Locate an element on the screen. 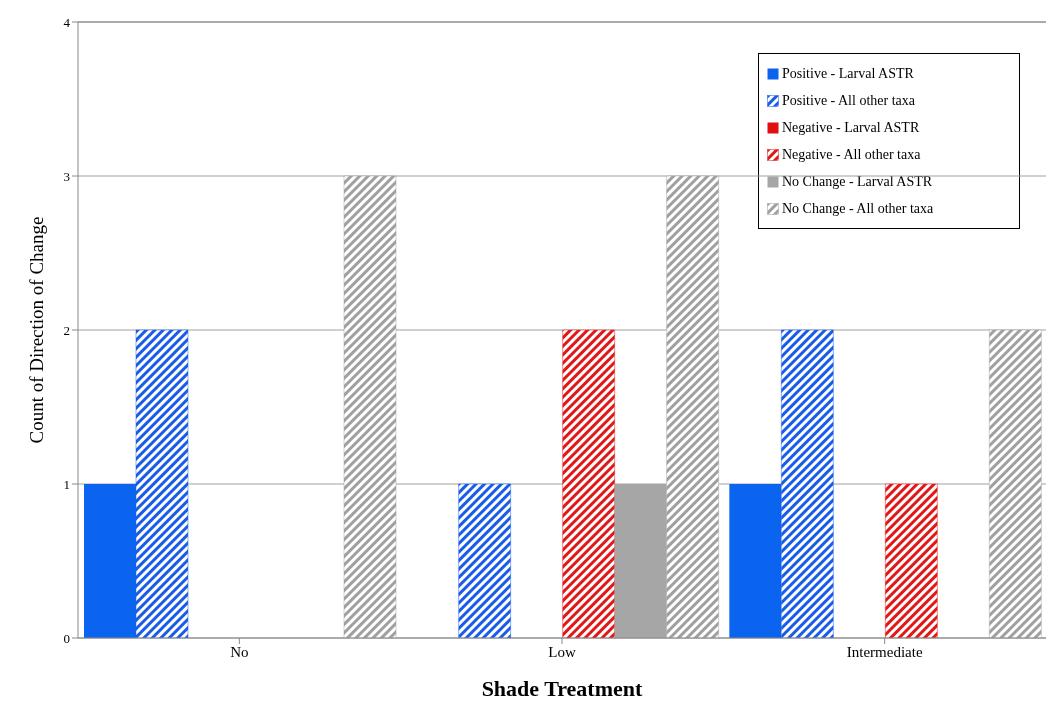 The image size is (1049, 708). legend-label: No Change - All other taxa is located at coordinates (858, 208).